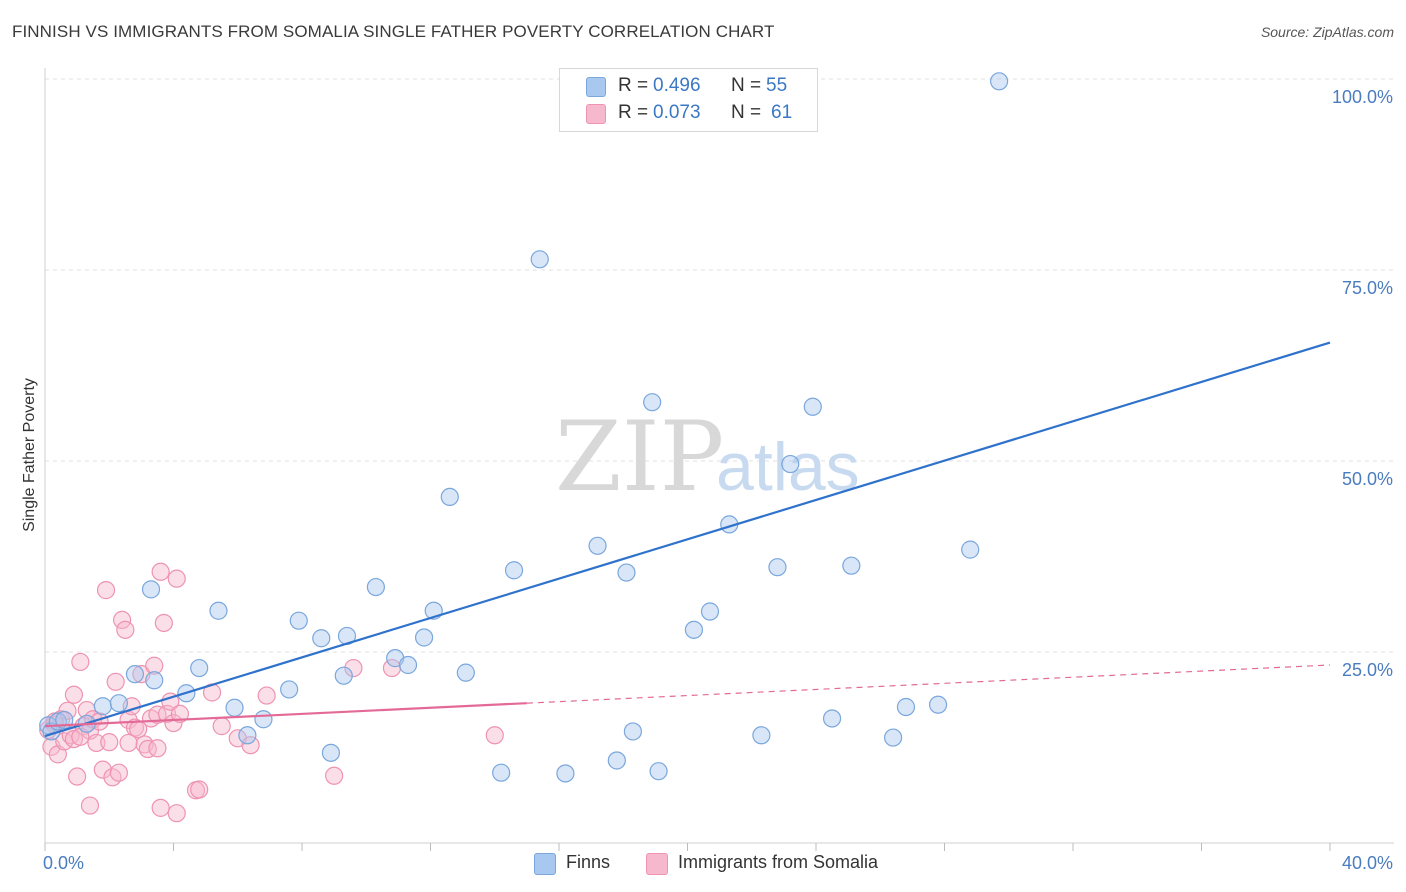  Describe the element at coordinates (63, 863) in the screenshot. I see `x-tick-label-min: 0.0%` at that location.